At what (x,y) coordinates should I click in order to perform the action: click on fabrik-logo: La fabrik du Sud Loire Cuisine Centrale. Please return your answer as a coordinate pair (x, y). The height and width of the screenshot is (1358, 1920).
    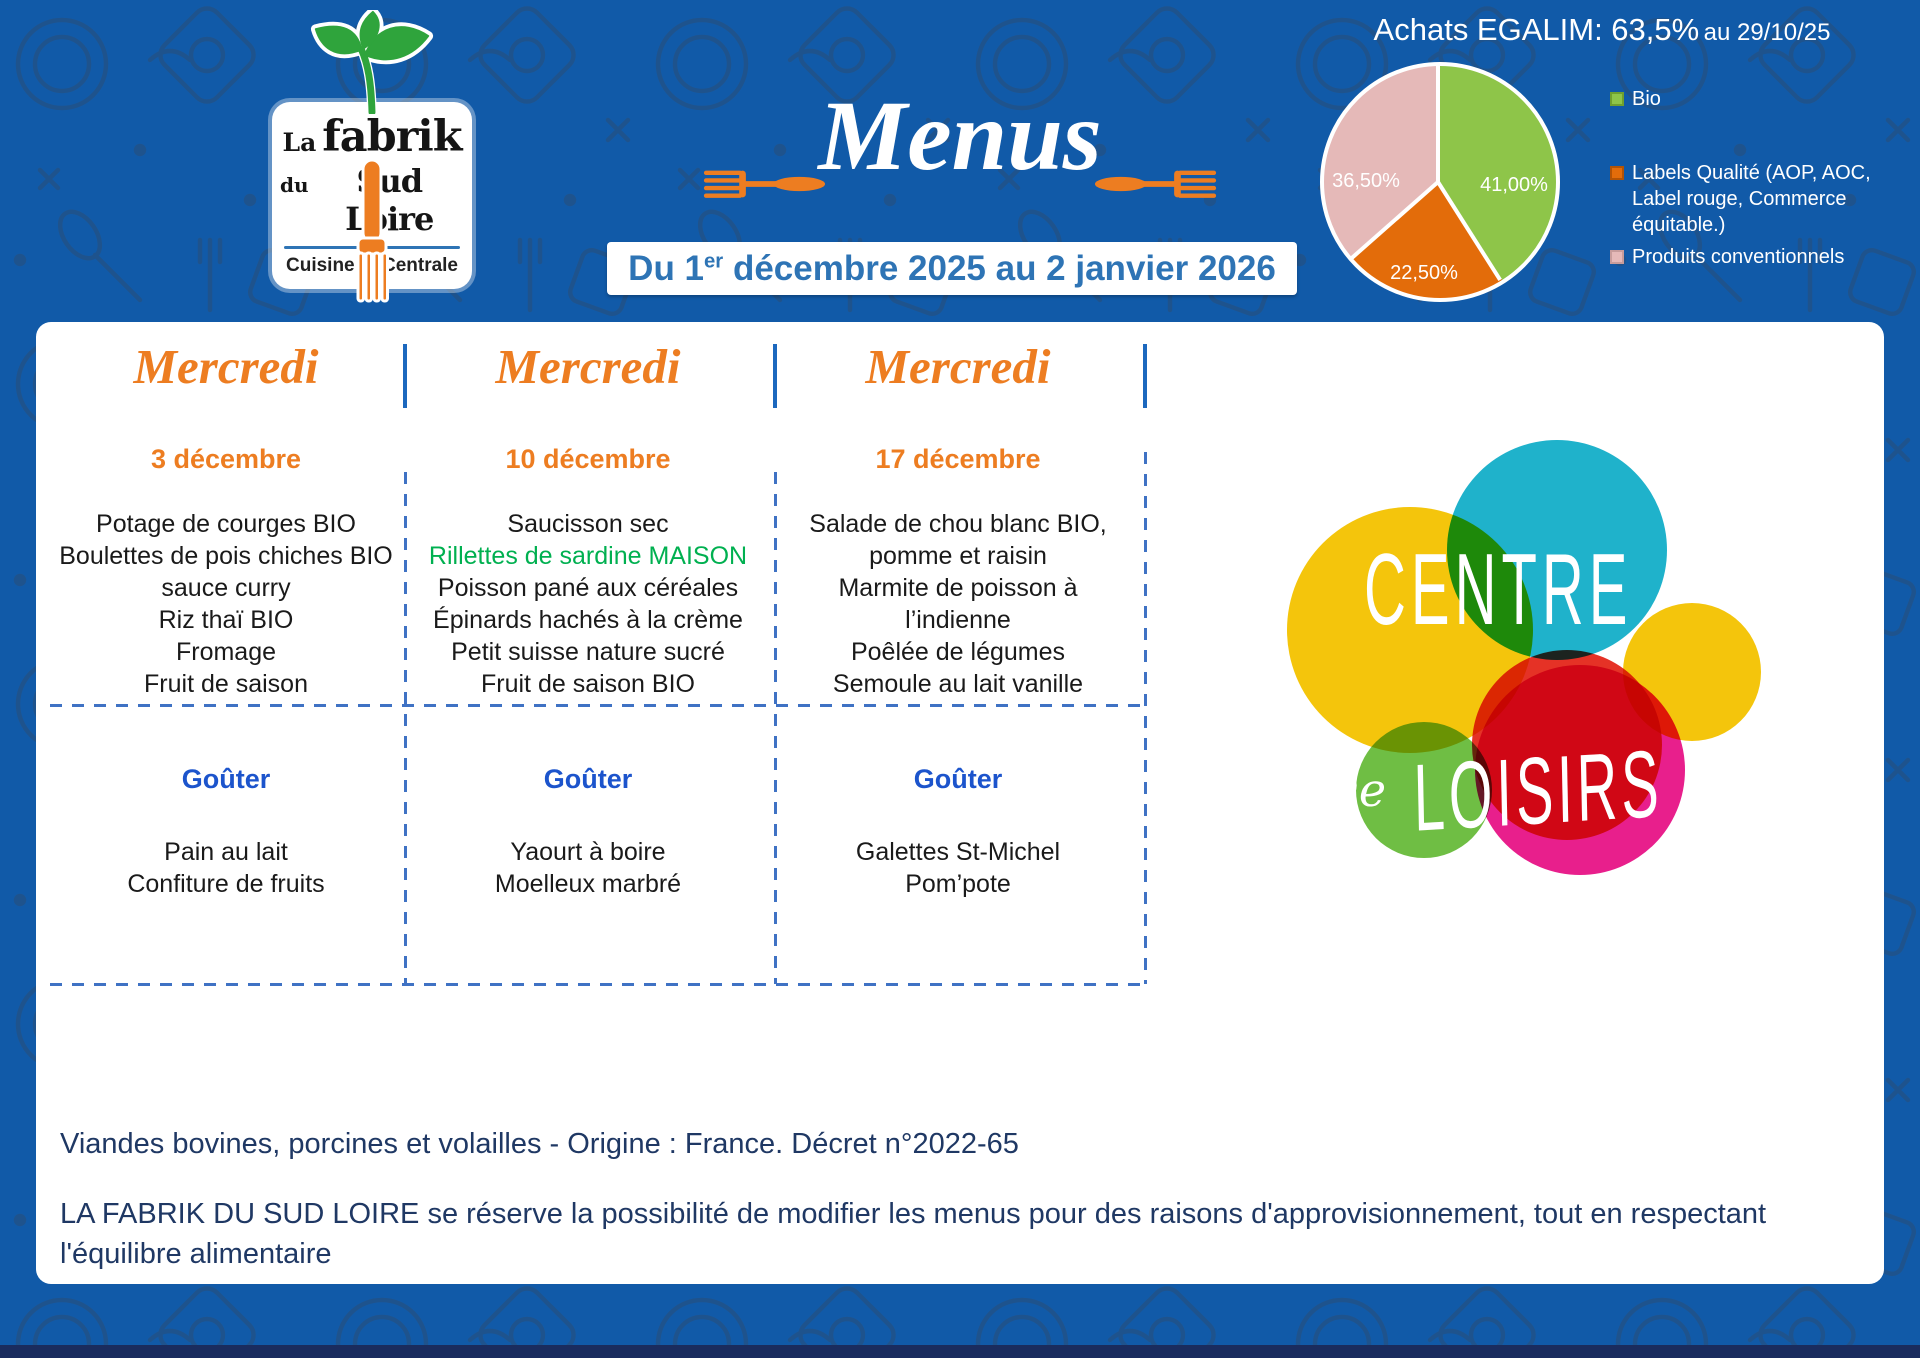
    Looking at the image, I should click on (372, 156).